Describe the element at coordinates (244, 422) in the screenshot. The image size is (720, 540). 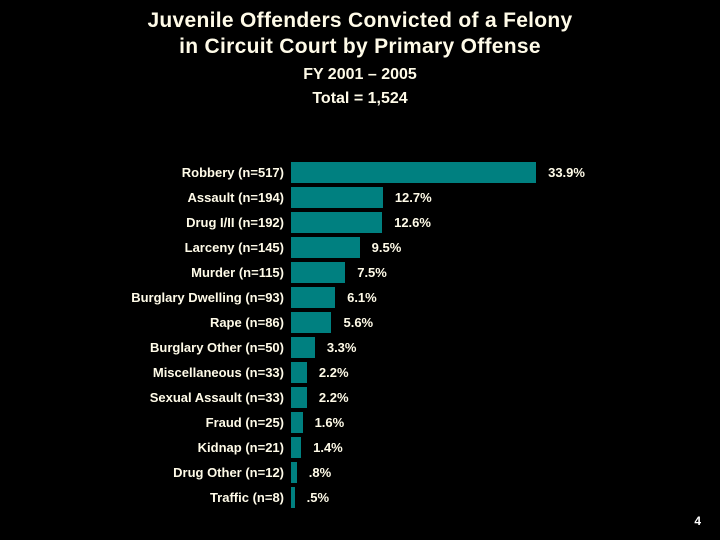
I see `category-label: Fraud (n=25)` at that location.